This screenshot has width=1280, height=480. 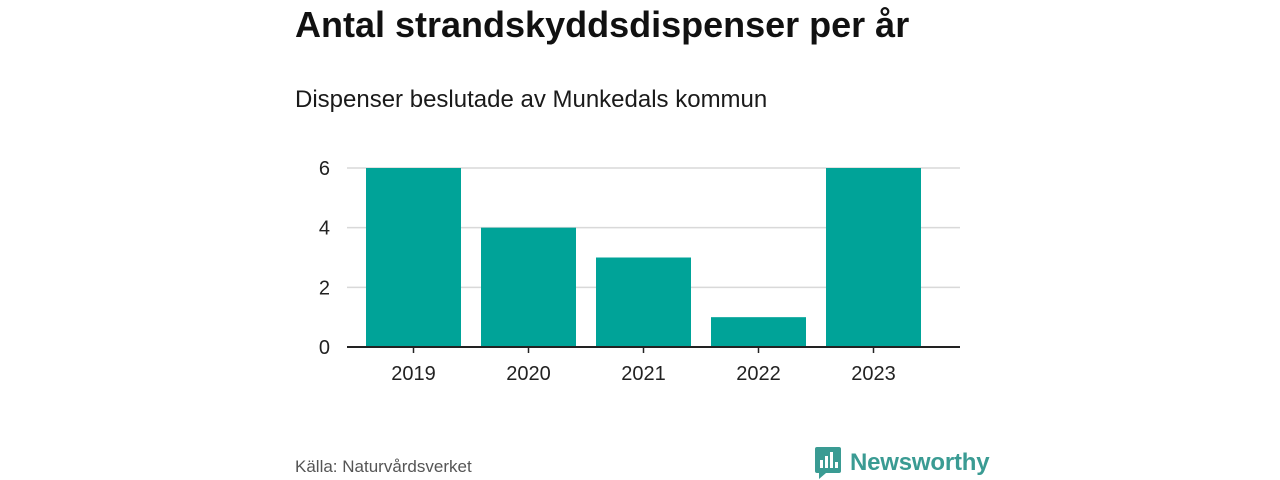 I want to click on y-tick-label: 2, so click(x=324, y=288).